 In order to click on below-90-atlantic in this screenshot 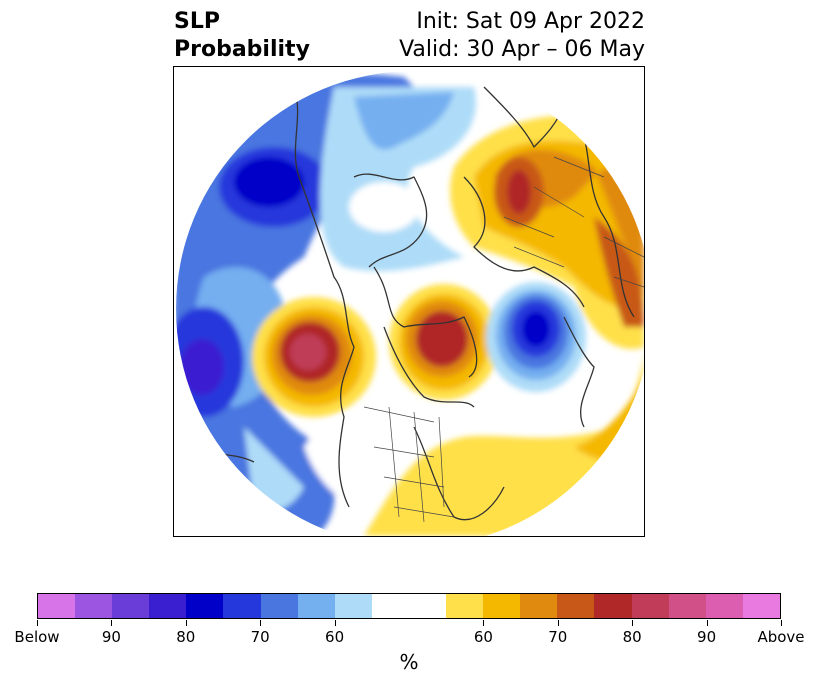, I will do `click(536, 329)`.